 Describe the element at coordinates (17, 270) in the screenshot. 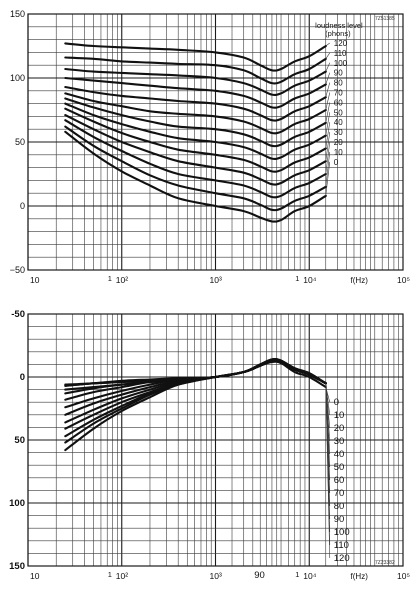

I see `y-tick-label: −50` at that location.